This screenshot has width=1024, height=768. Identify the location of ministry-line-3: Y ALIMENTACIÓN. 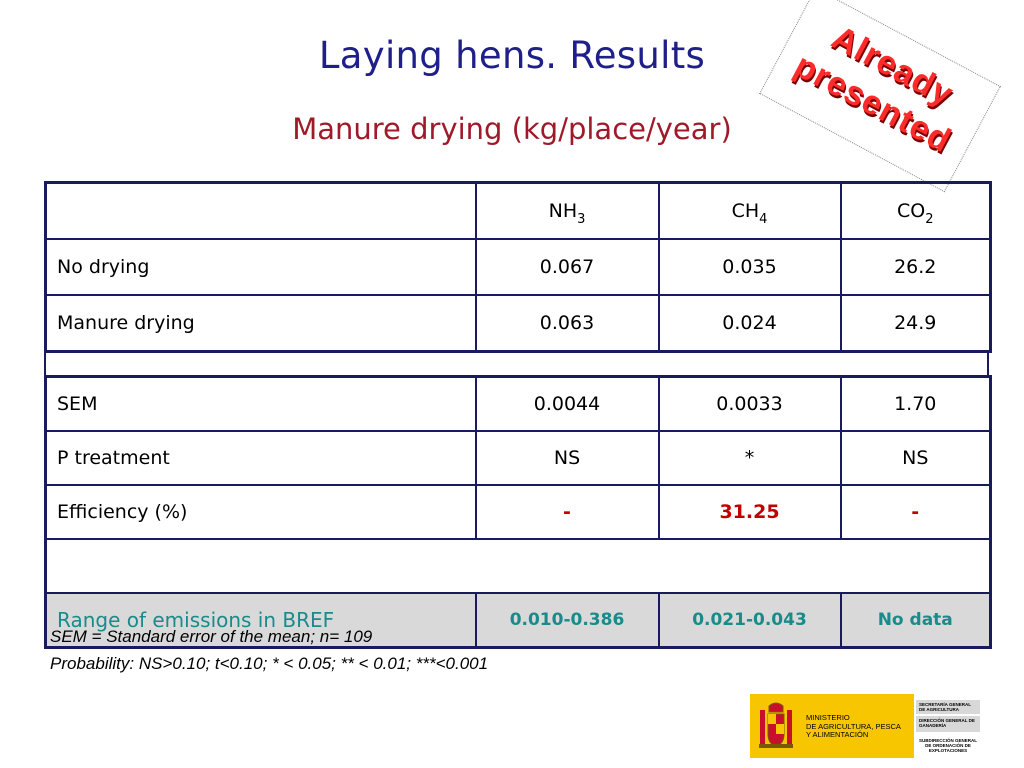
(837, 734).